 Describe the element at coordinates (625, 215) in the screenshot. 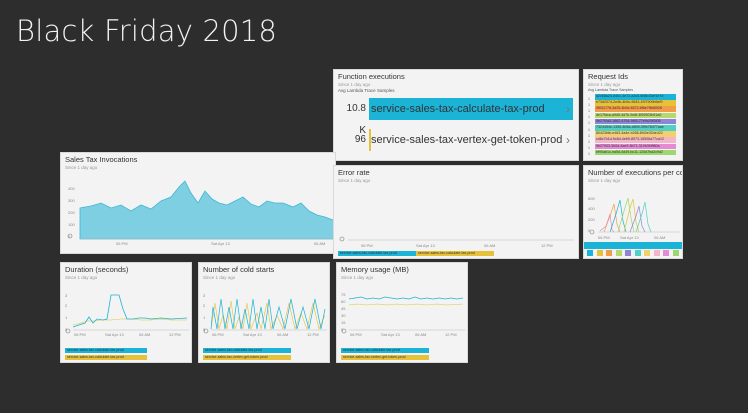

I see `executions-lines` at that location.